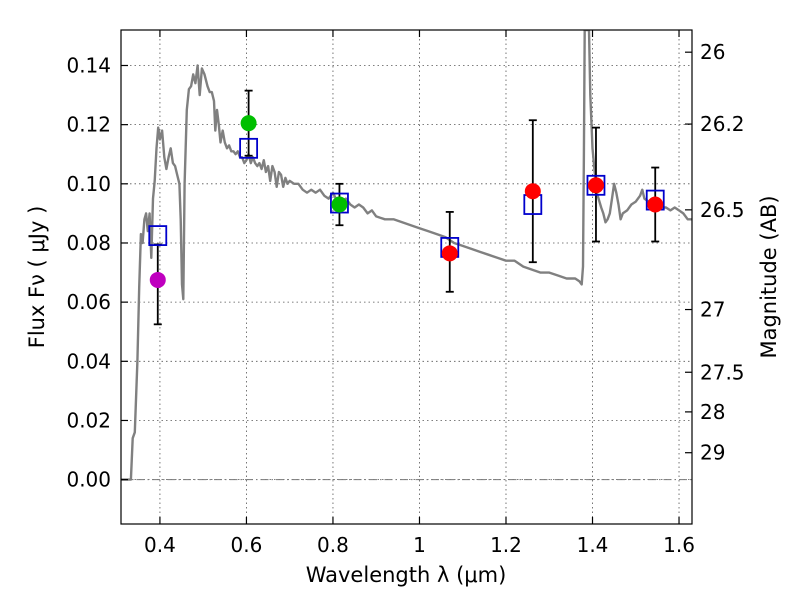 This screenshot has height=600, width=800. Describe the element at coordinates (593, 545) in the screenshot. I see `x-tick-label: 1.4` at that location.